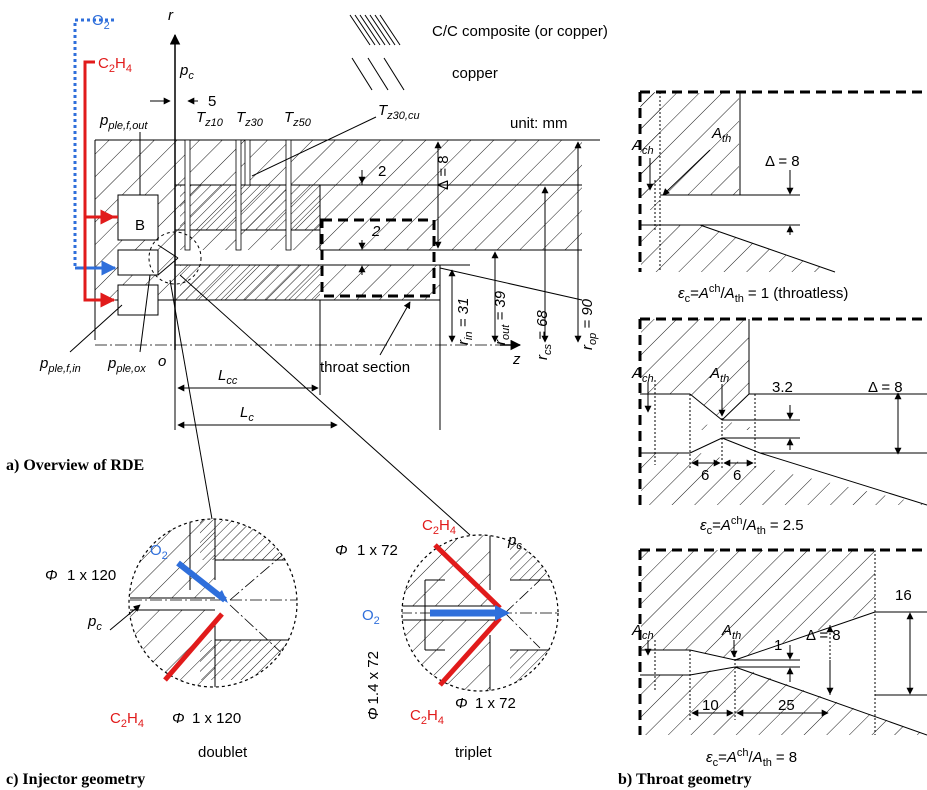 The image size is (927, 790). Describe the element at coordinates (719, 375) in the screenshot. I see `eps25-ath: Ath` at that location.